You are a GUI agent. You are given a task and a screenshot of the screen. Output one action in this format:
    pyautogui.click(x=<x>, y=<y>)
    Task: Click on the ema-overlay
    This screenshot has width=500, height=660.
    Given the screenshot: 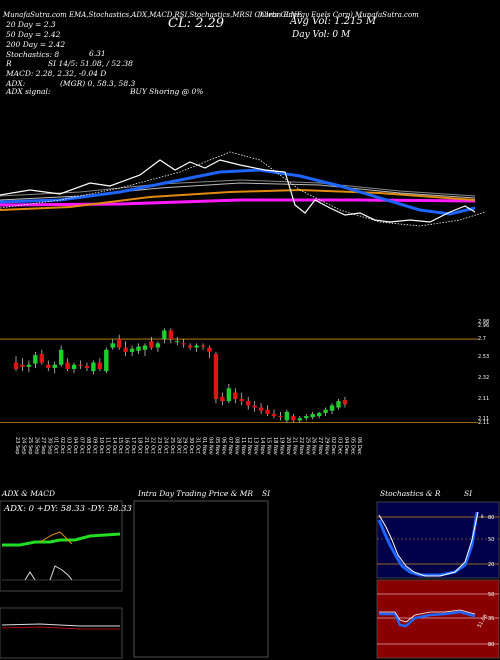 What is the action you would take?
    pyautogui.click(x=243, y=189)
    